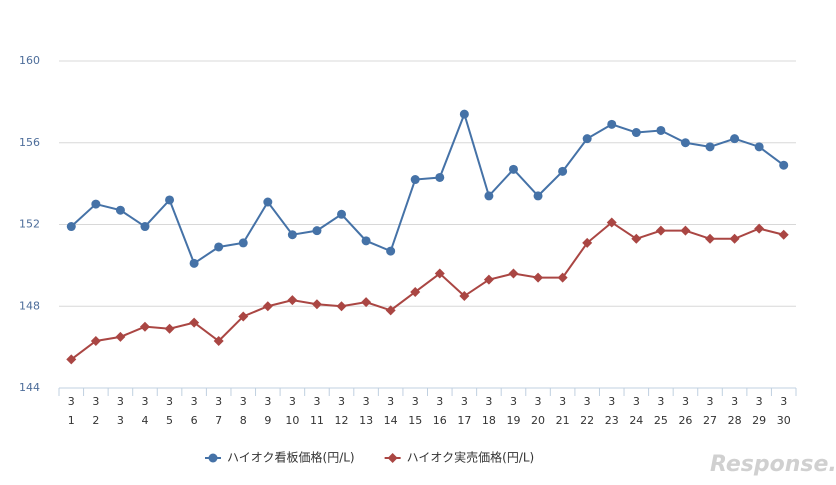 The height and width of the screenshot is (485, 836). Describe the element at coordinates (317, 420) in the screenshot. I see `x-tick-label: 11` at that location.